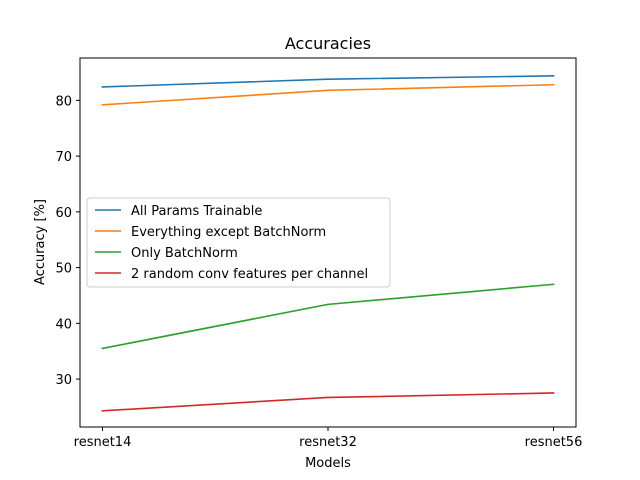 The image size is (640, 480). Describe the element at coordinates (328, 463) in the screenshot. I see `x-axis-title: Models` at that location.